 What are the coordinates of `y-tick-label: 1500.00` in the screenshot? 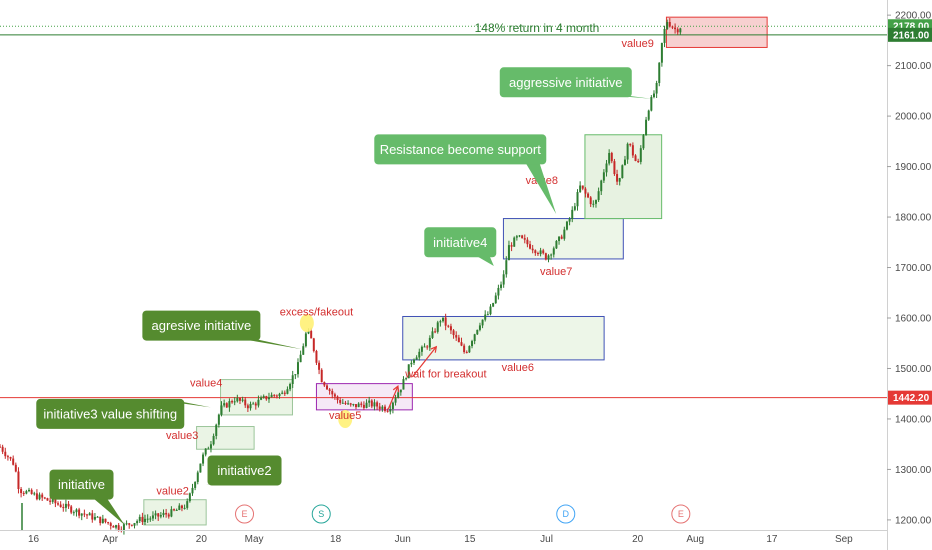 It's located at (913, 369).